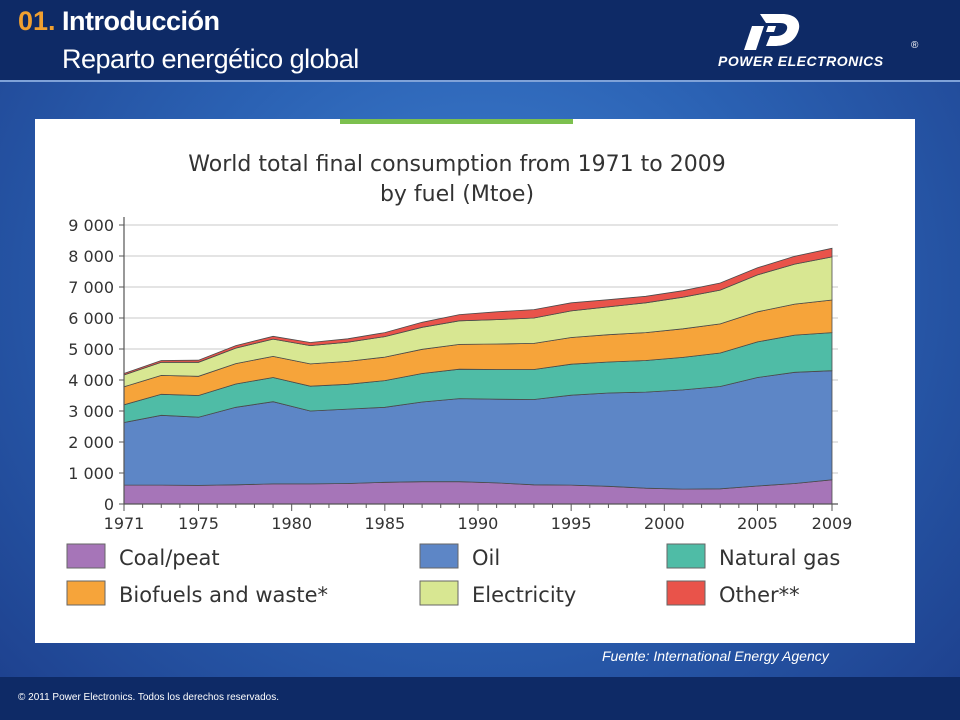 The height and width of the screenshot is (720, 960). What do you see at coordinates (801, 61) in the screenshot?
I see `logo-text: POWER ELECTRONICS` at bounding box center [801, 61].